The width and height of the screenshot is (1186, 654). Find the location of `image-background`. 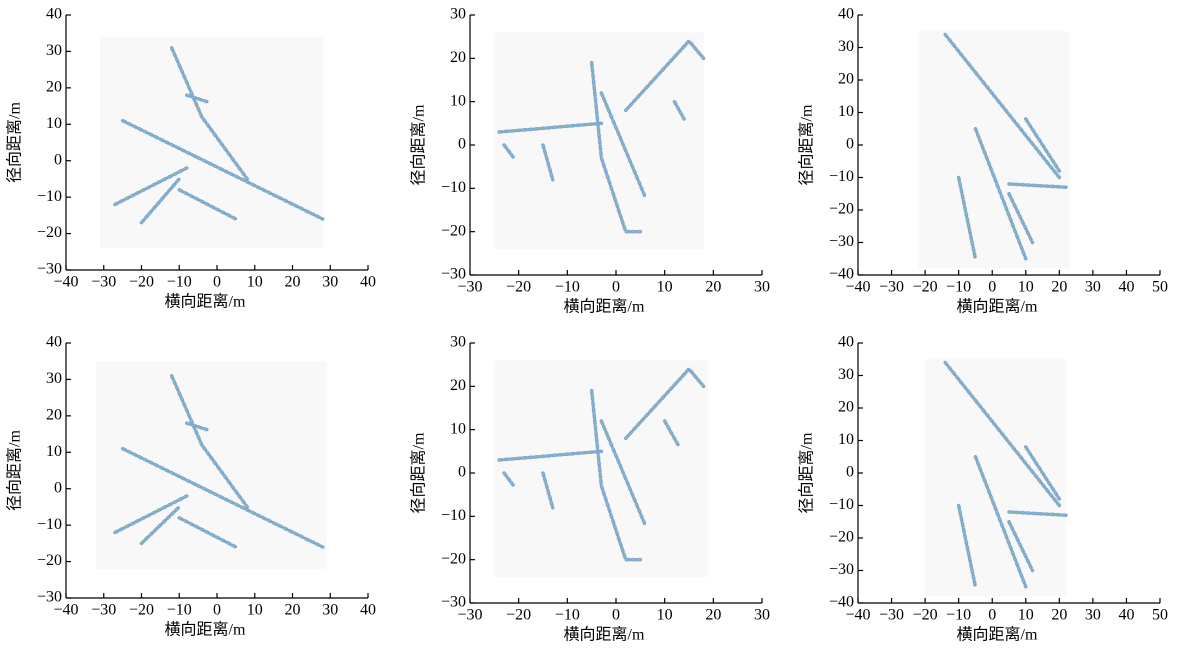

image-background is located at coordinates (211, 465).